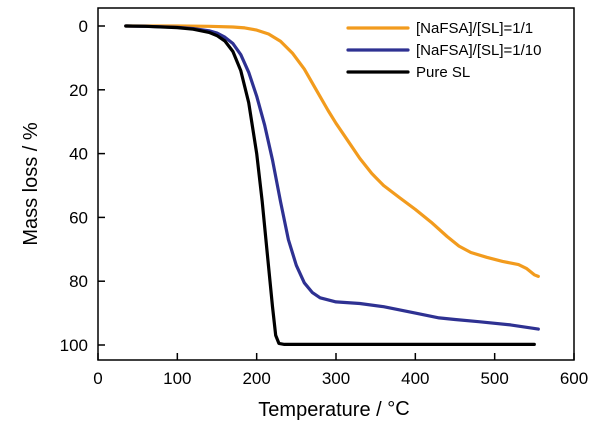  I want to click on x-axis-title-unit: °C, so click(398, 409).